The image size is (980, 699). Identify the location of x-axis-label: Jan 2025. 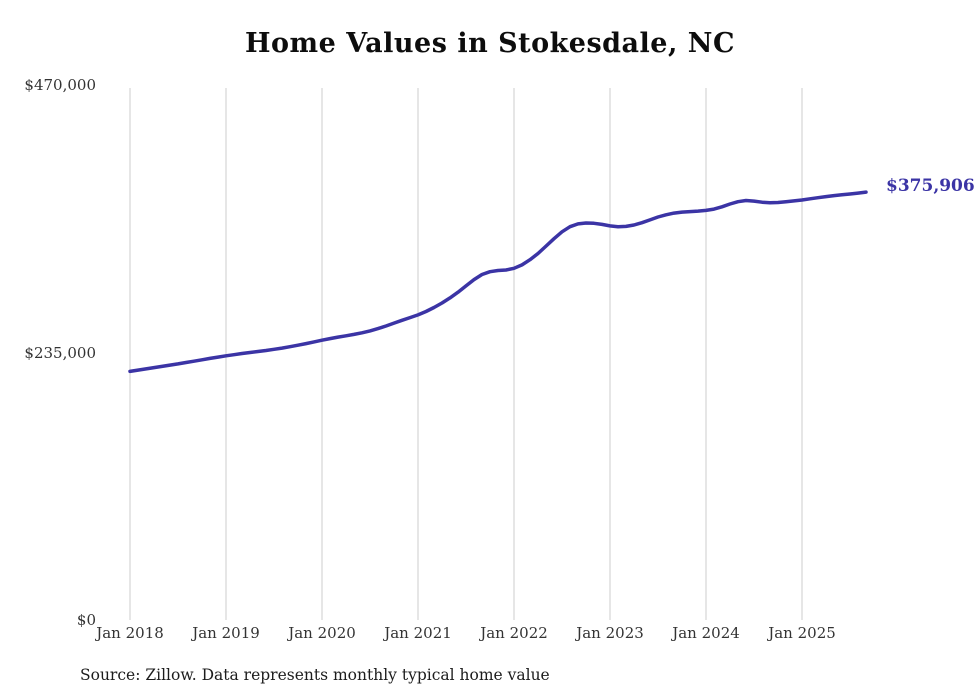
(802, 633).